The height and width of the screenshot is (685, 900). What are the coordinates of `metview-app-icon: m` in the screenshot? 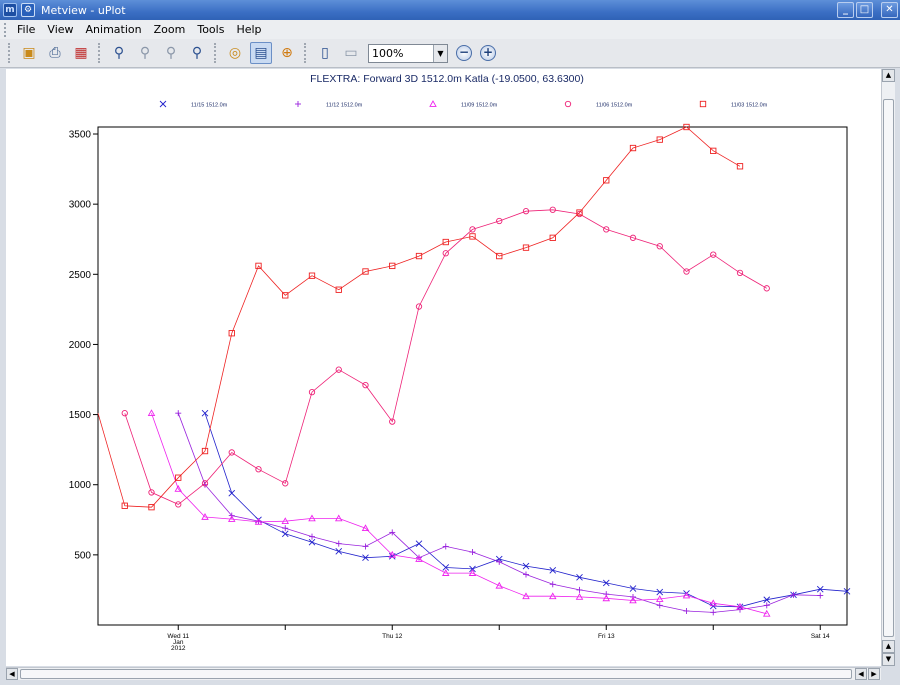 It's located at (10, 10).